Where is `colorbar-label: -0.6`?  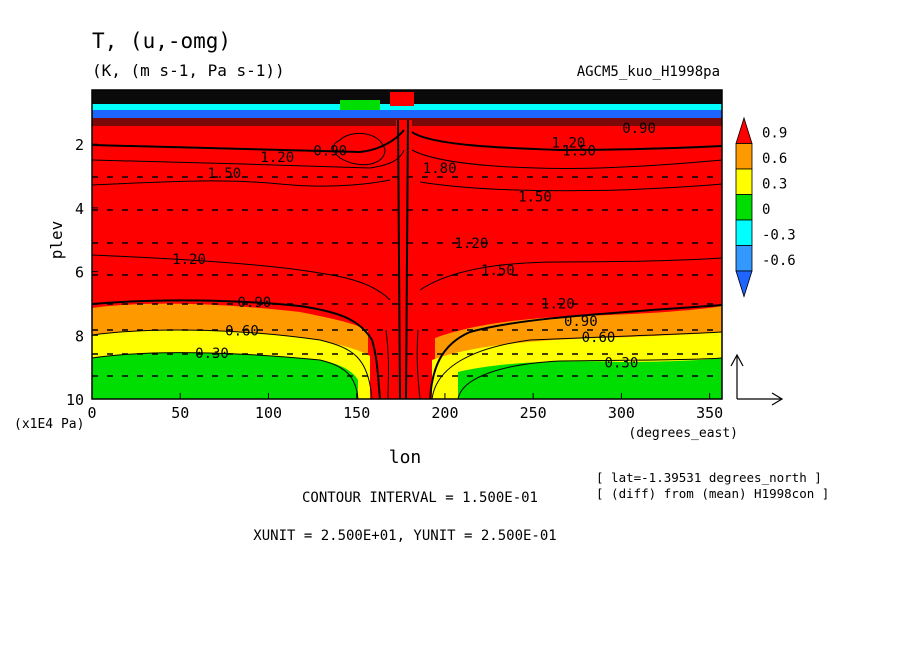
colorbar-label: -0.6 is located at coordinates (779, 261).